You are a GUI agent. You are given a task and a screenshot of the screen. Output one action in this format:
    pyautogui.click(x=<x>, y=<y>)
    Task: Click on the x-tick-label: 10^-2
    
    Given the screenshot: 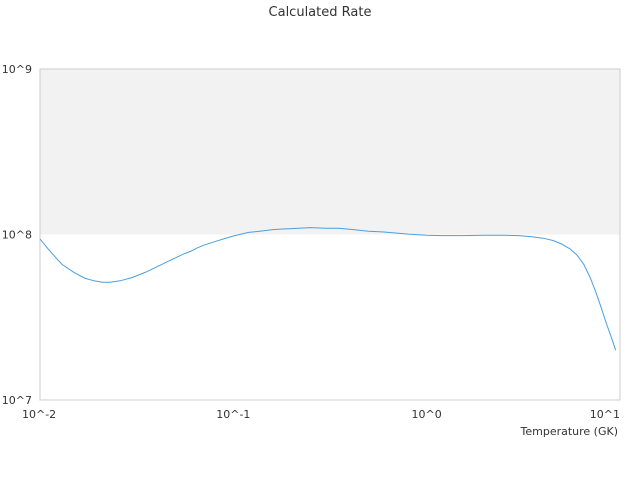 What is the action you would take?
    pyautogui.click(x=39, y=414)
    